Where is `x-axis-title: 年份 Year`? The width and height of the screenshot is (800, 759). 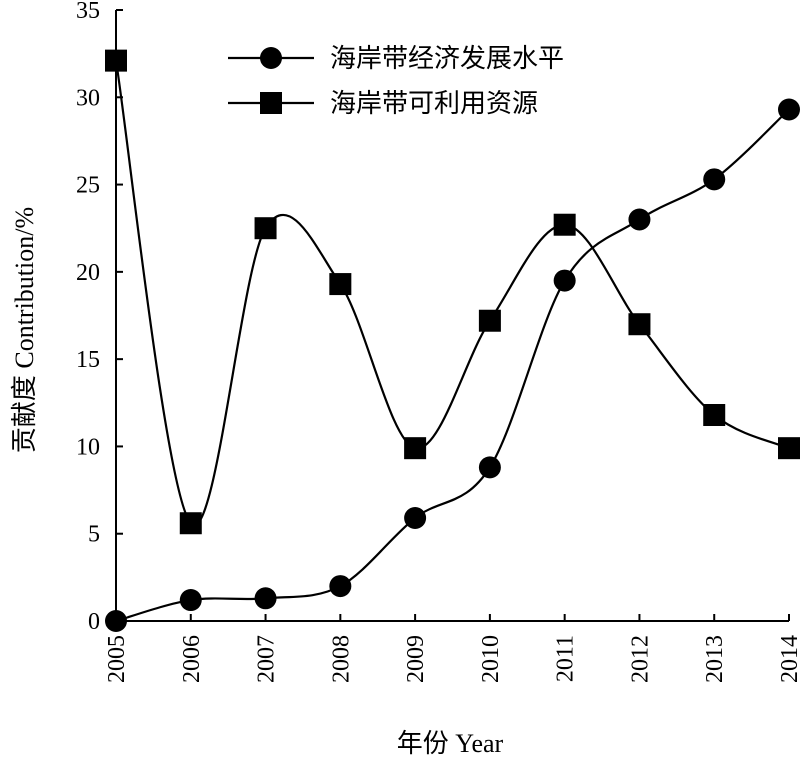 x-axis-title: 年份 Year is located at coordinates (450, 743).